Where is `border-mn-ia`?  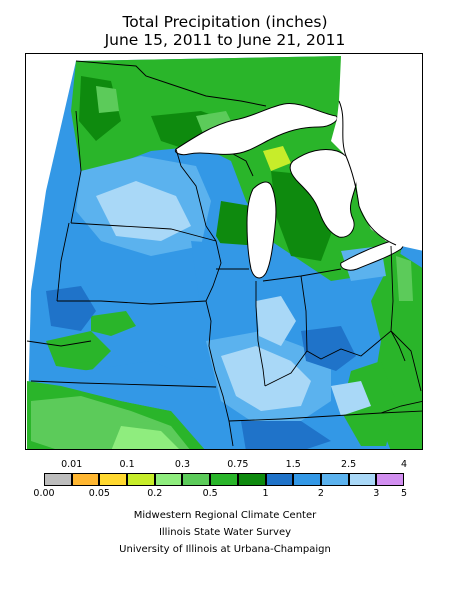 border-mn-ia is located at coordinates (143, 232).